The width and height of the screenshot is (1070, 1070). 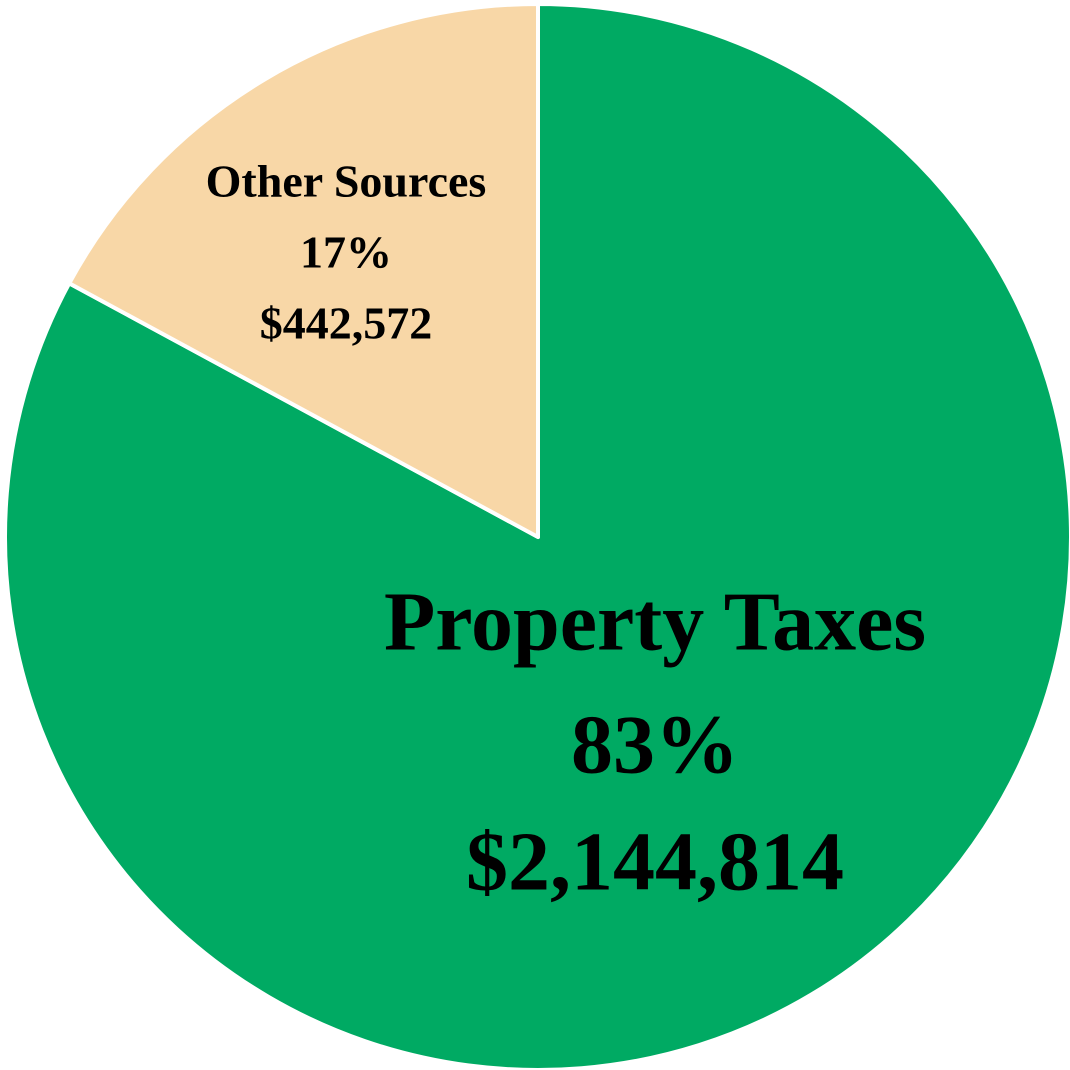 I want to click on slice-label: Other Sources, so click(x=346, y=181).